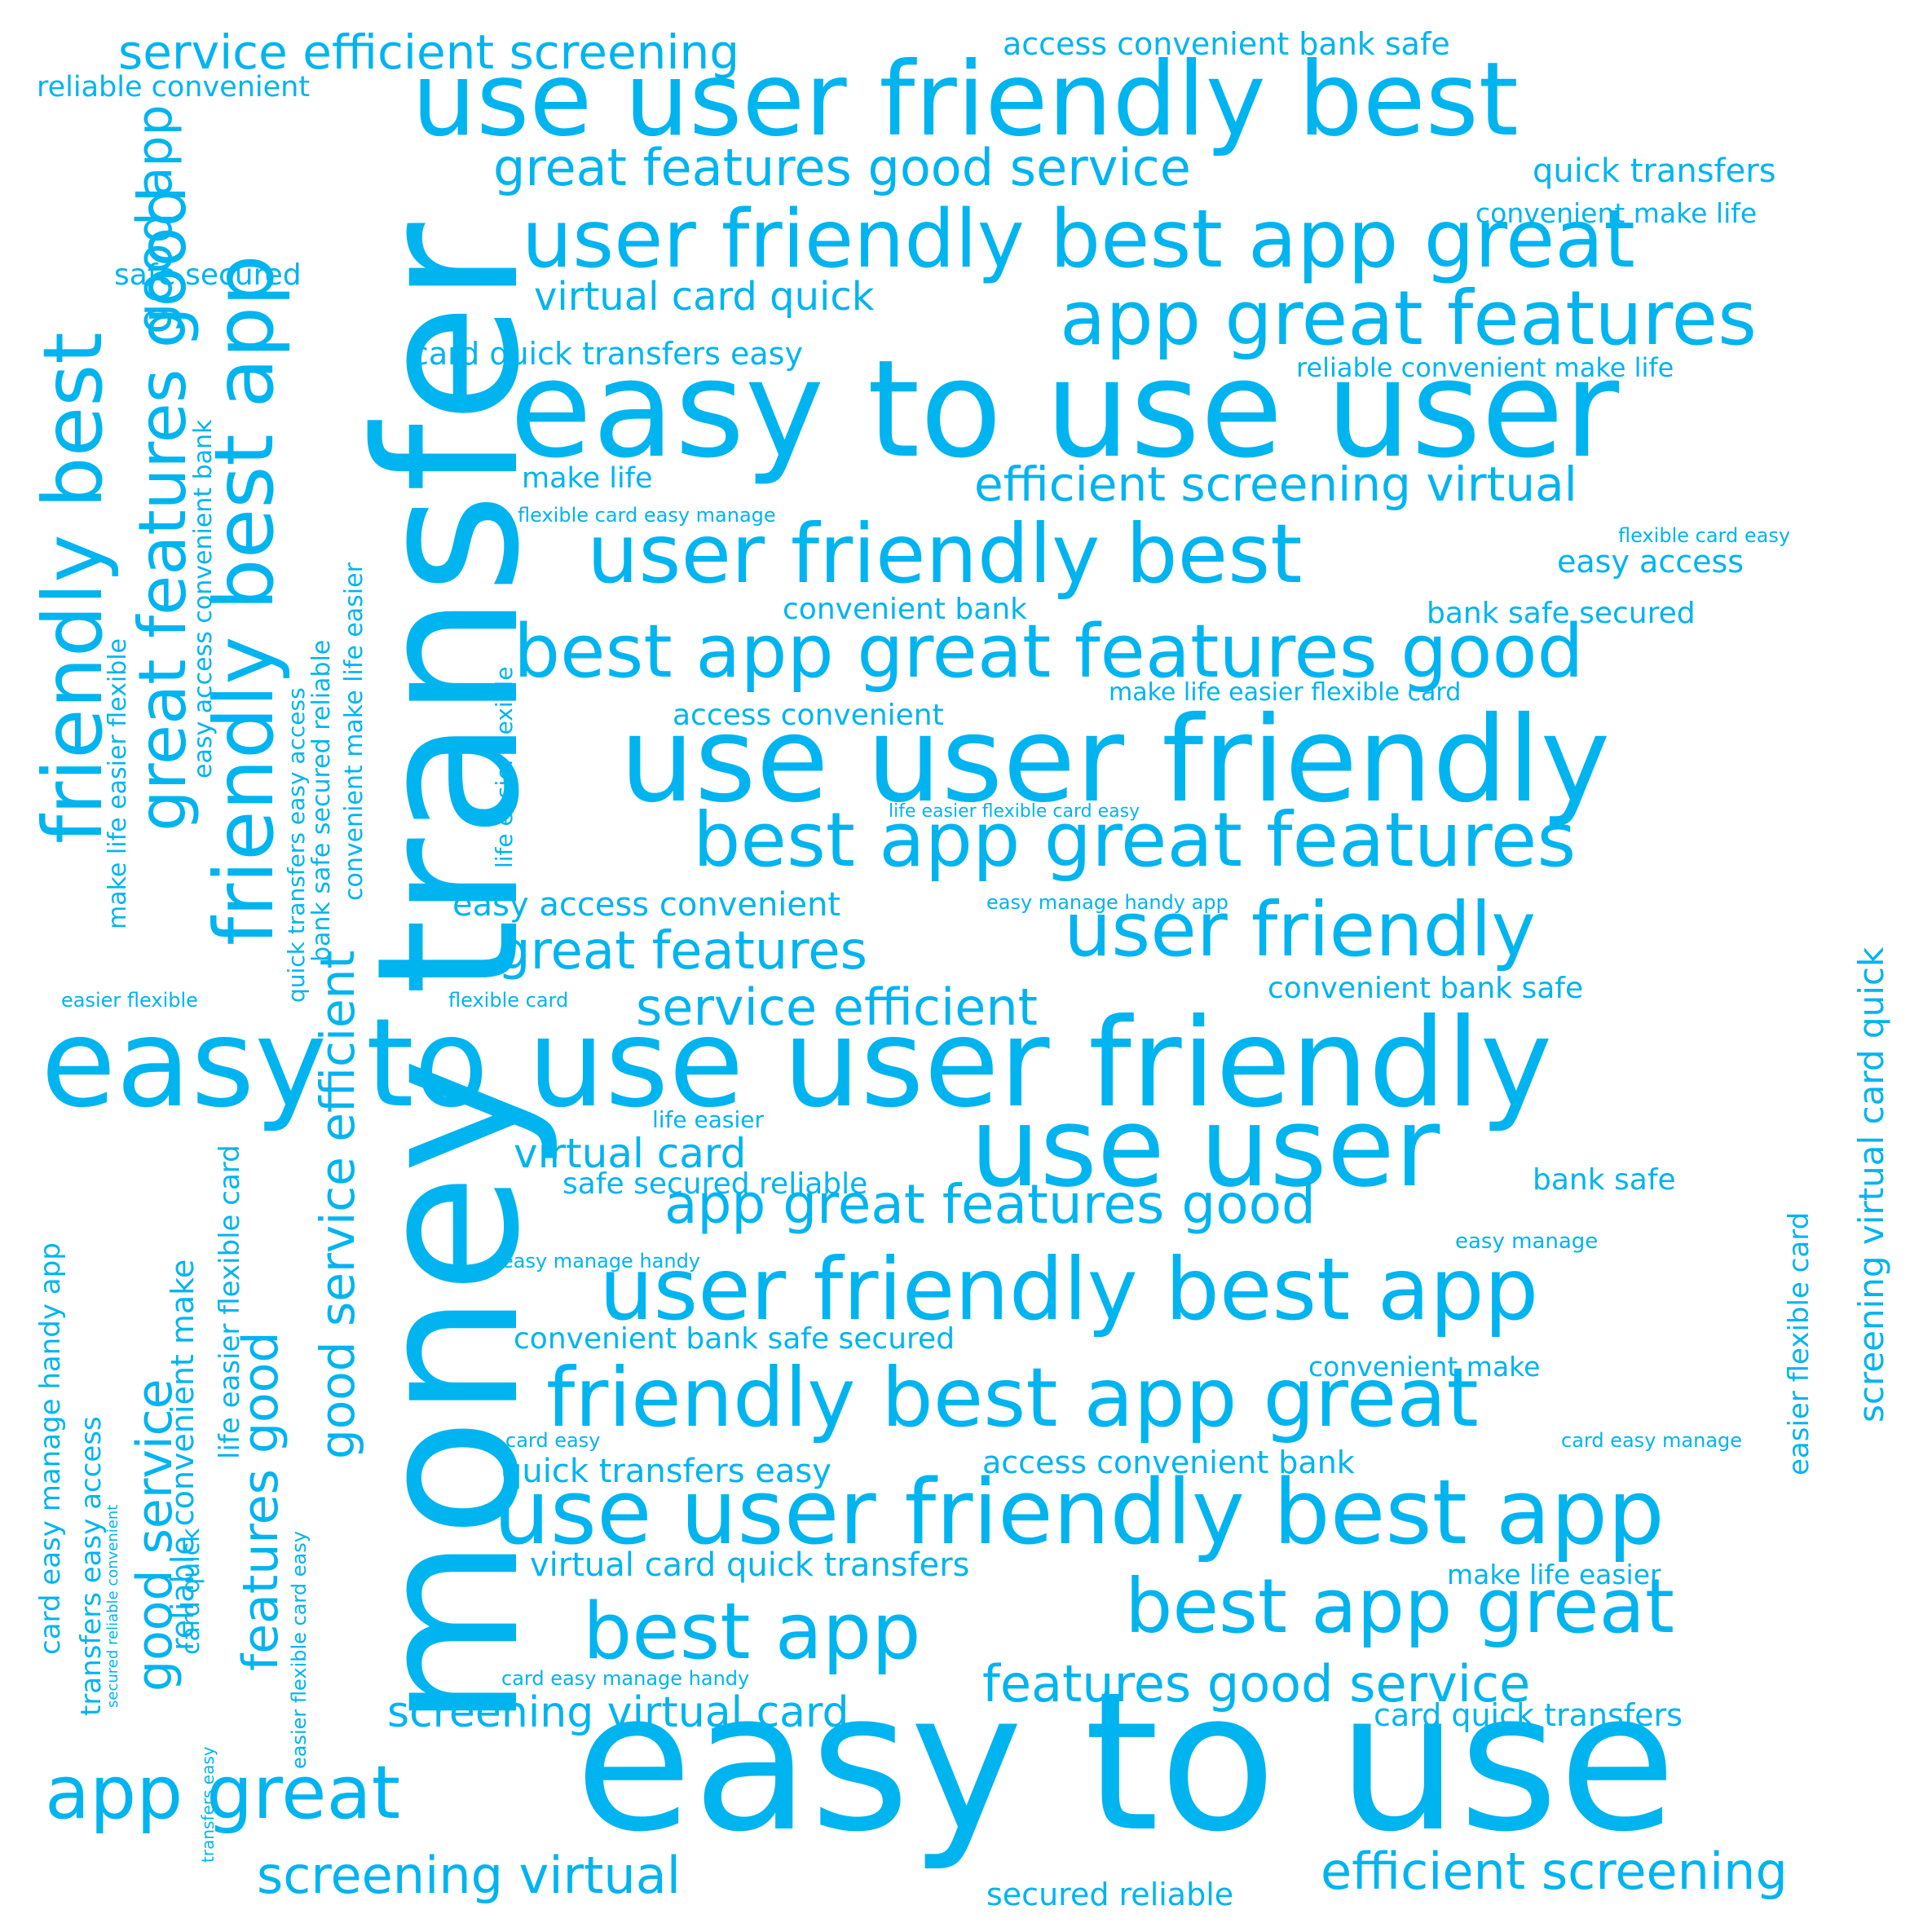 Image resolution: width=1932 pixels, height=1932 pixels. Describe the element at coordinates (842, 167) in the screenshot. I see `word-cloud-word: great features good service` at that location.